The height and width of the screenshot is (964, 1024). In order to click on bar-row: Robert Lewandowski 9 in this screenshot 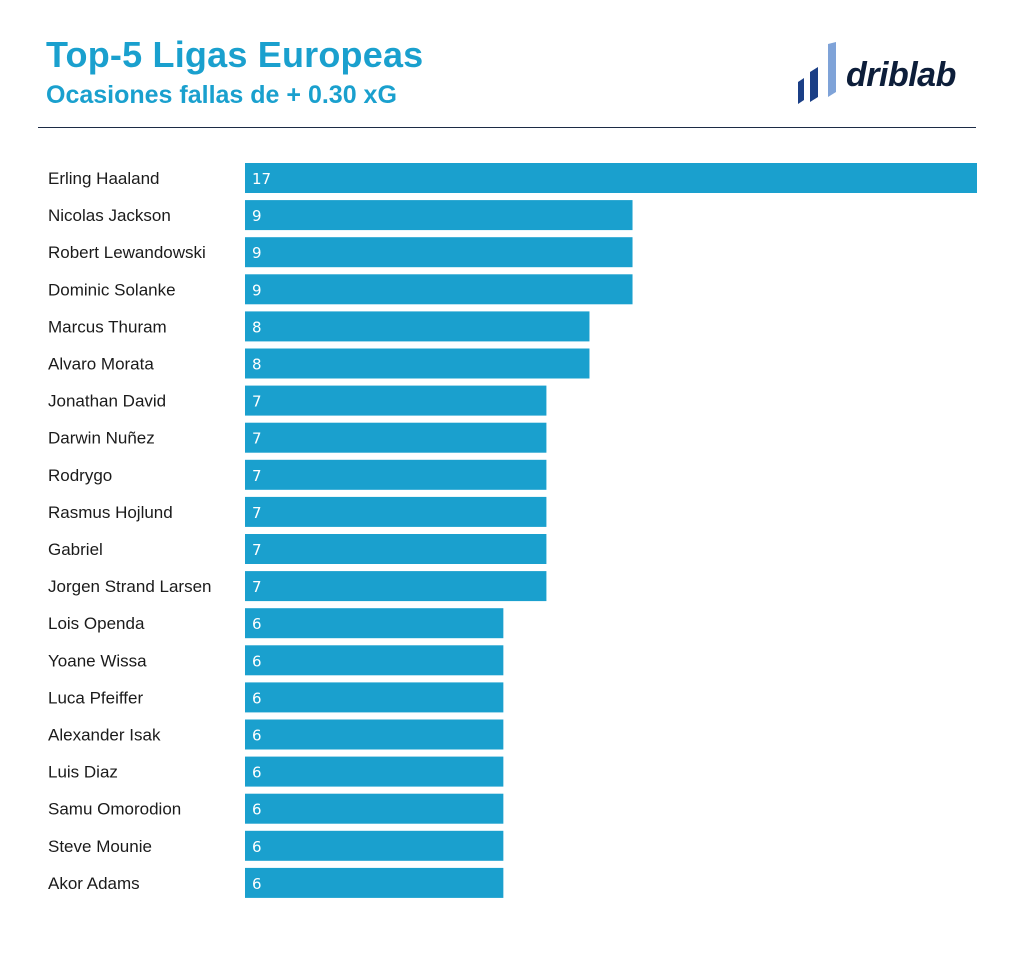, I will do `click(340, 252)`.